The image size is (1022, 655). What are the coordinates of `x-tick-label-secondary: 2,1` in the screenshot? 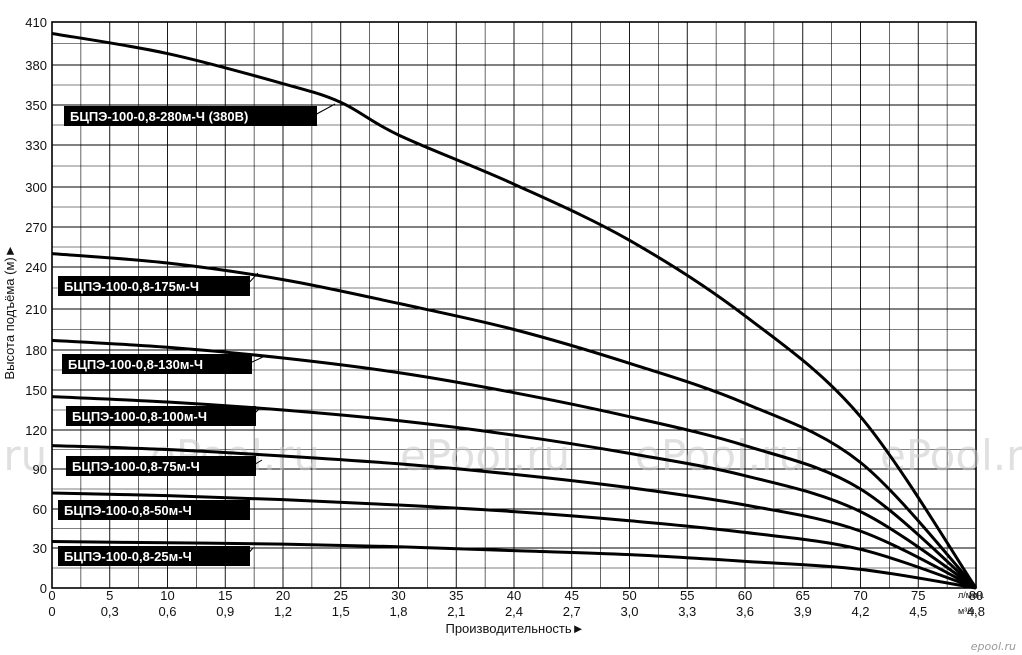 It's located at (456, 611).